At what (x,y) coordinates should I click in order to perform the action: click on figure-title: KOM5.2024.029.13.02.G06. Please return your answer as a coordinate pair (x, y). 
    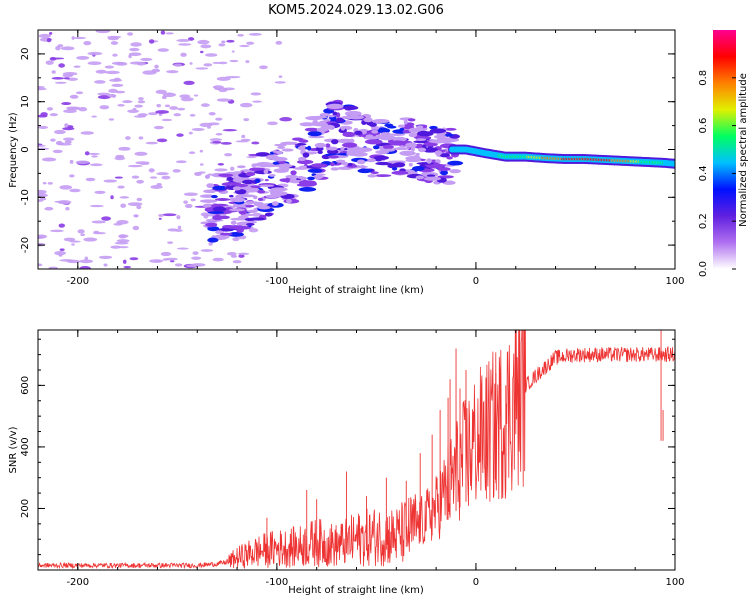
    Looking at the image, I should click on (356, 10).